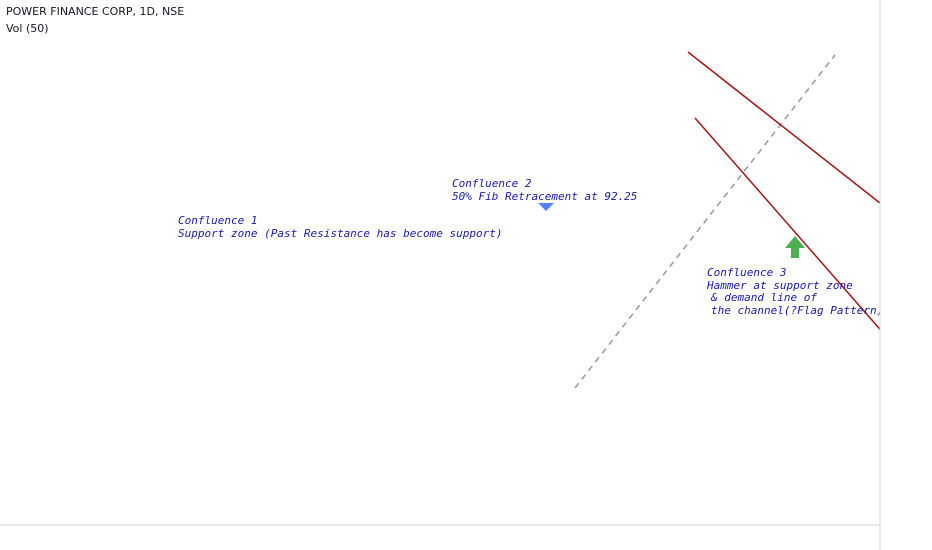 This screenshot has height=550, width=932. I want to click on annotation: Hammer at support zone, so click(779, 285).